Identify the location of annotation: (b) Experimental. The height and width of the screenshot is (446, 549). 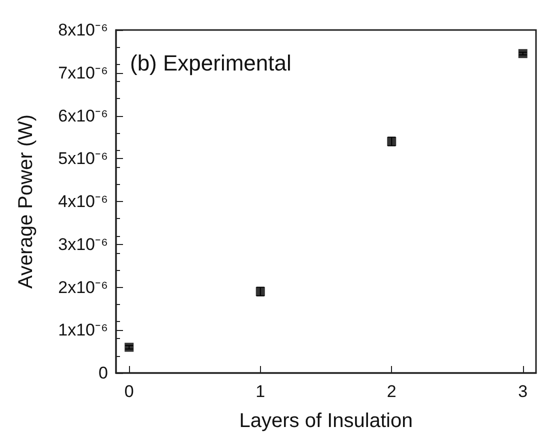
(211, 63).